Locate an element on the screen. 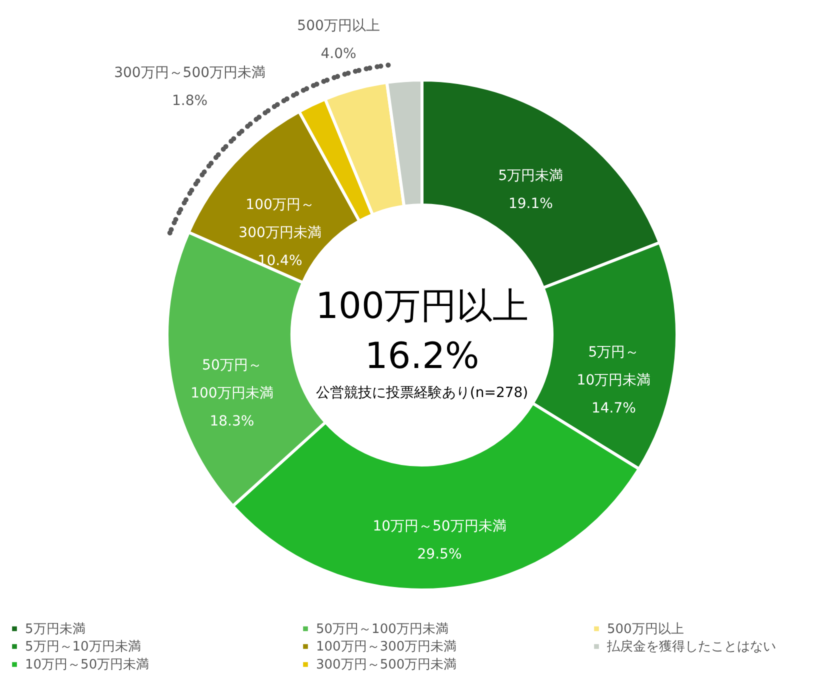  slice-label: 10万円～50万円未満 is located at coordinates (439, 526).